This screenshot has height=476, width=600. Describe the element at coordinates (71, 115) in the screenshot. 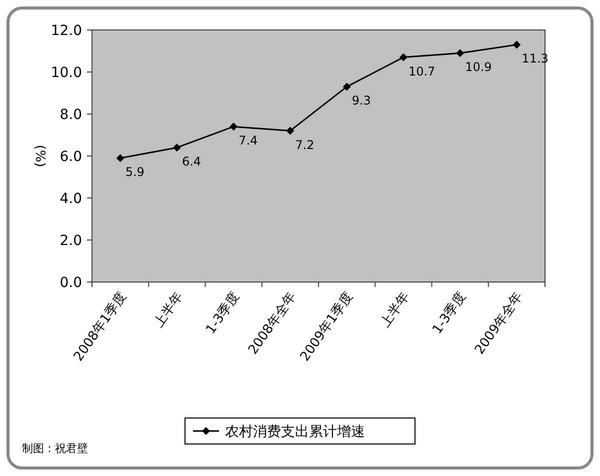

I see `y-tick-label: 8.0` at that location.